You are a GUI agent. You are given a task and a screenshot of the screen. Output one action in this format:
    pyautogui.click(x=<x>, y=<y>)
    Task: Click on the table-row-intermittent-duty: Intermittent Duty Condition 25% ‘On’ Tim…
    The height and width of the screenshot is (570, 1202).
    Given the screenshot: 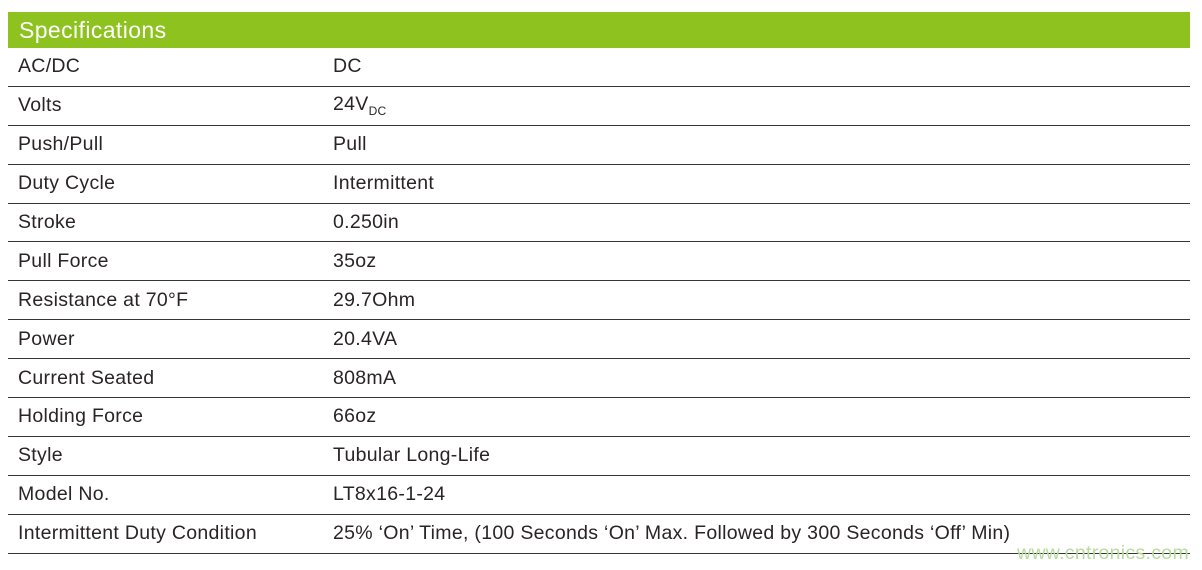 What is the action you would take?
    pyautogui.click(x=599, y=534)
    